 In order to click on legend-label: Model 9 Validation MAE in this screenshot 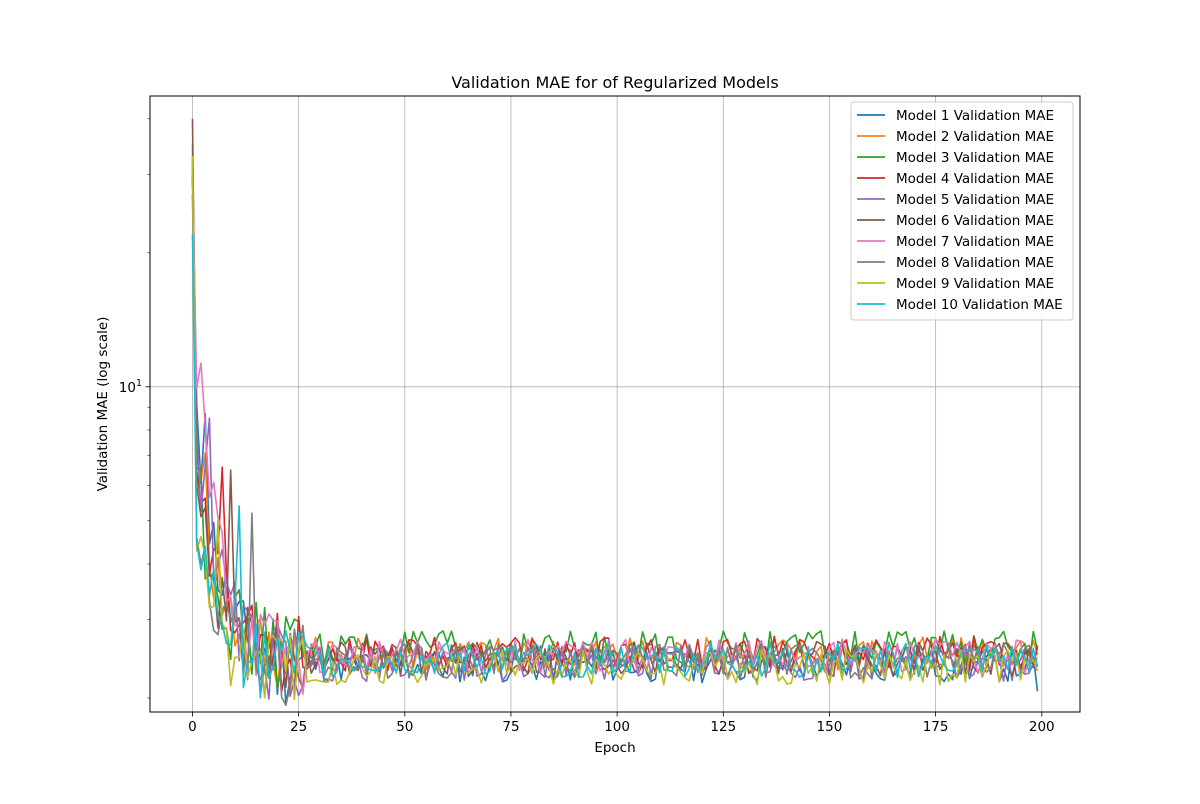, I will do `click(975, 284)`.